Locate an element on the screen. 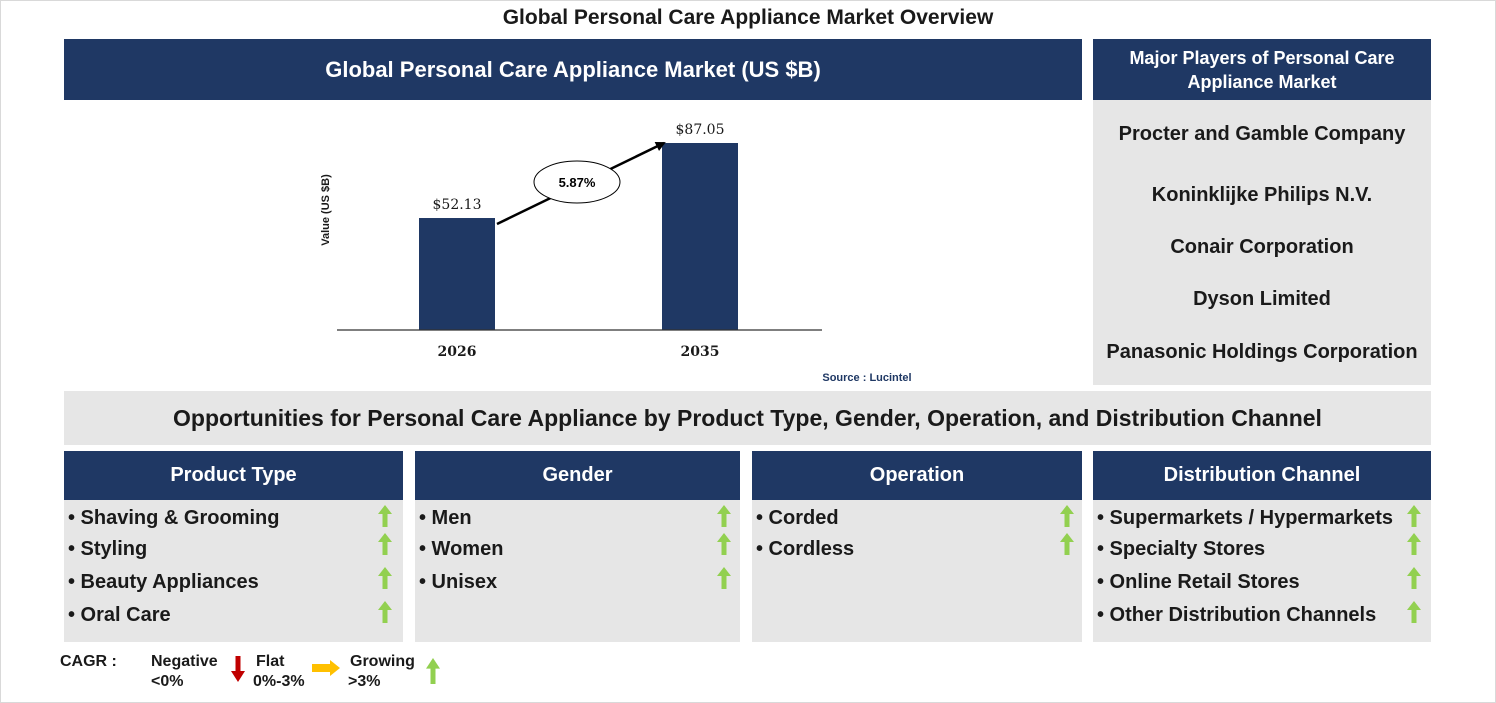  x-tick-label: 2026 is located at coordinates (457, 352).